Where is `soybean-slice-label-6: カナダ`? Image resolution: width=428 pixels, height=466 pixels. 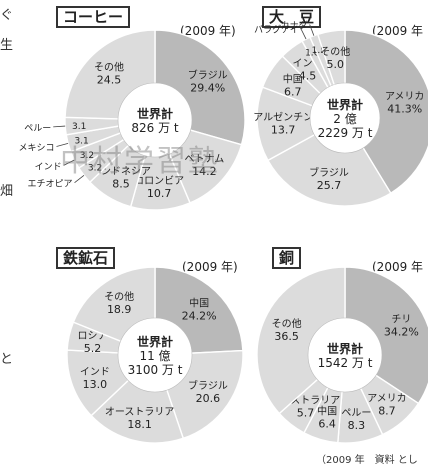
soybean-slice-label-6: カナダ is located at coordinates (294, 25).